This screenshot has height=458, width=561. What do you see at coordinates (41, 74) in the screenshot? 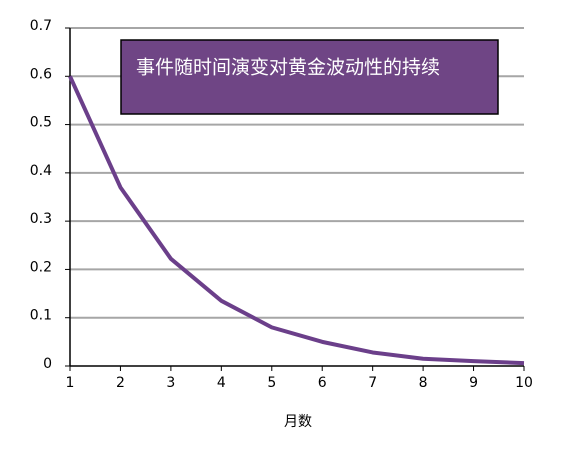
I see `y-tick-label: 0.6` at bounding box center [41, 74].